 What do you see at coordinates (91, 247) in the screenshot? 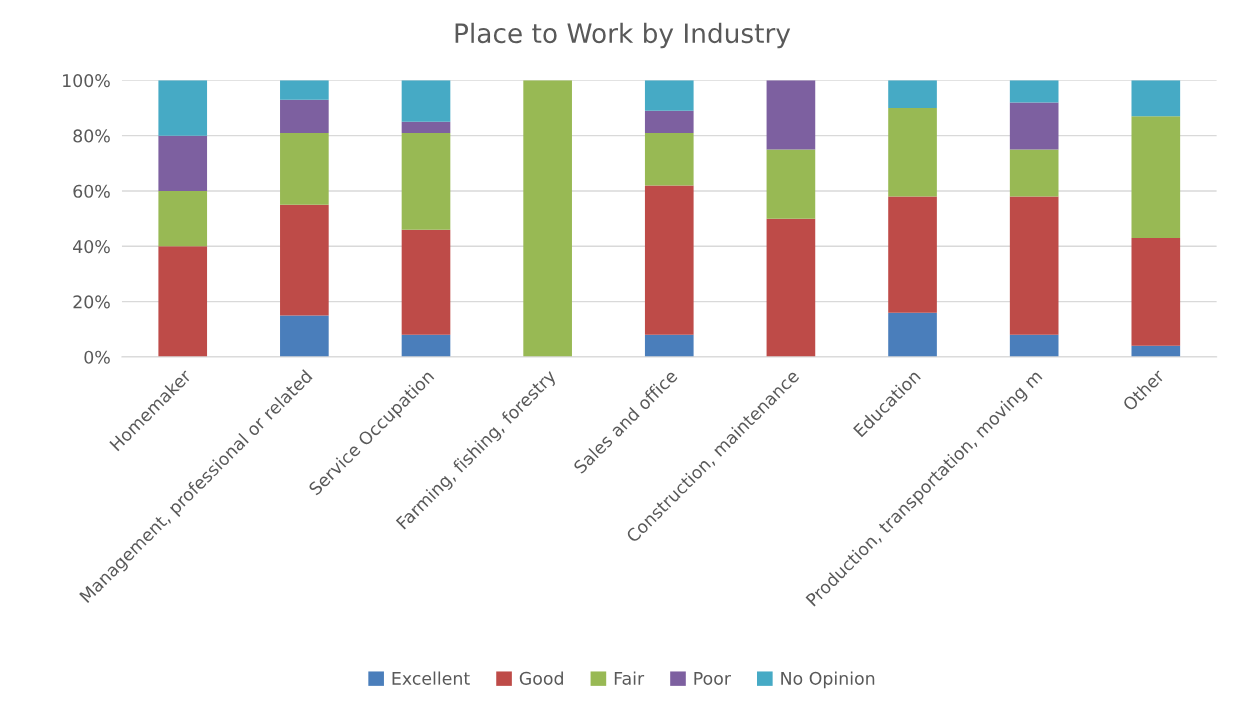
I see `y-tick-label: 40%` at bounding box center [91, 247].